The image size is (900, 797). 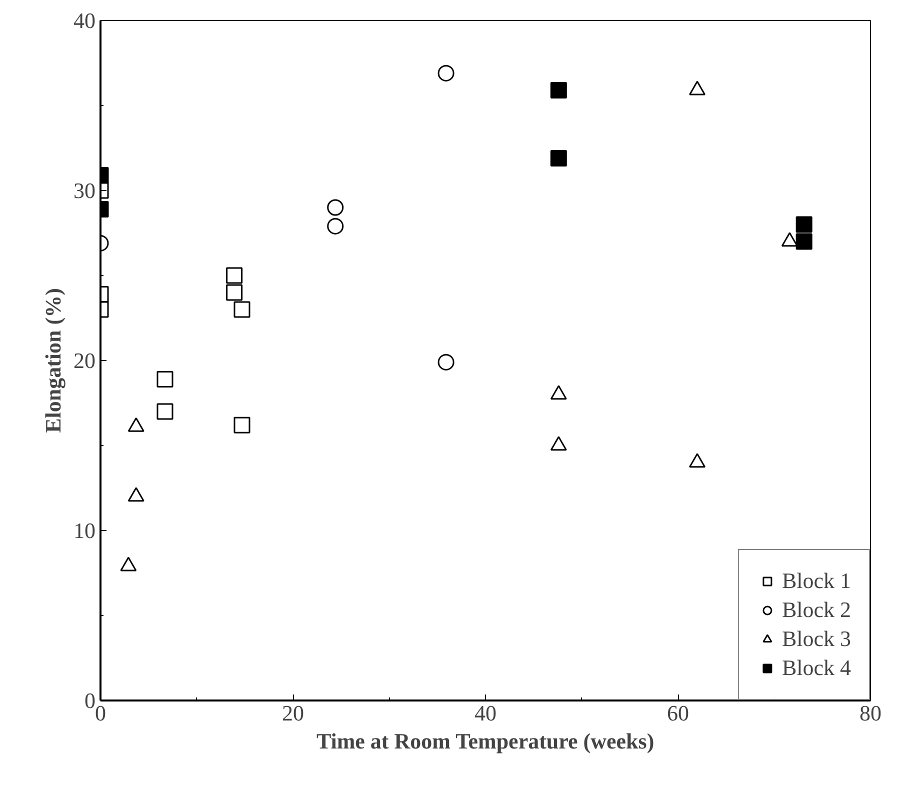 What do you see at coordinates (485, 713) in the screenshot?
I see `x-tick-label: 40` at bounding box center [485, 713].